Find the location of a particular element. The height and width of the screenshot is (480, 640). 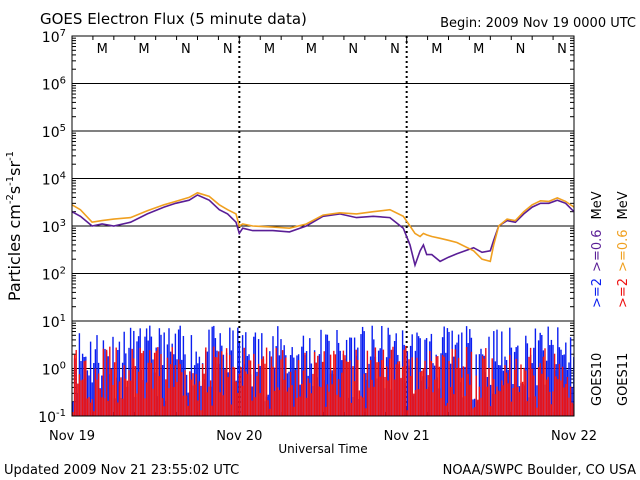

flux-line-goes10 is located at coordinates (323, 231).